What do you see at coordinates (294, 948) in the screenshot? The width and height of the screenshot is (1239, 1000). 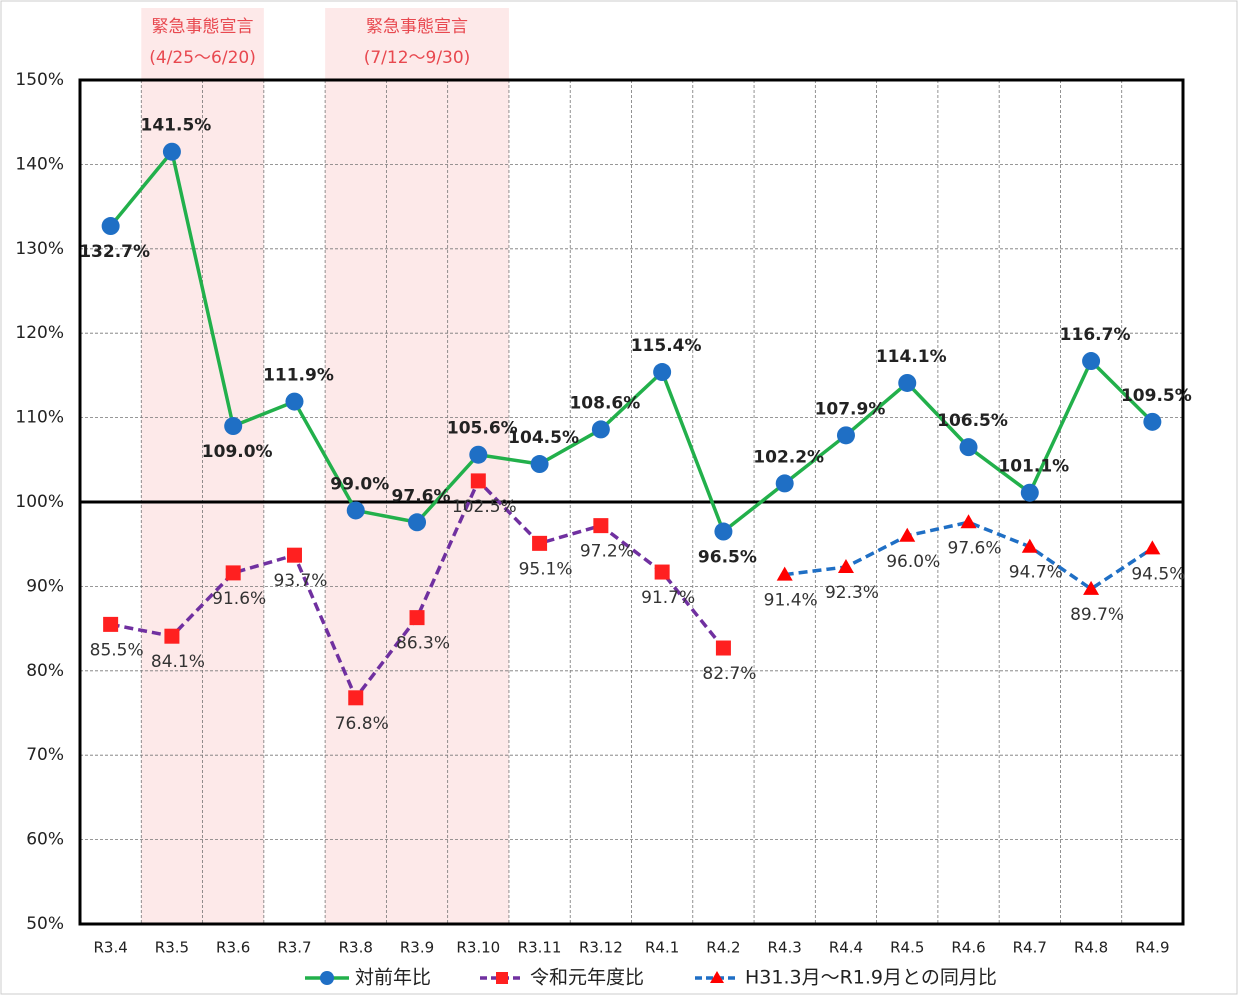 I see `x-tick-label: R3.7` at bounding box center [294, 948].